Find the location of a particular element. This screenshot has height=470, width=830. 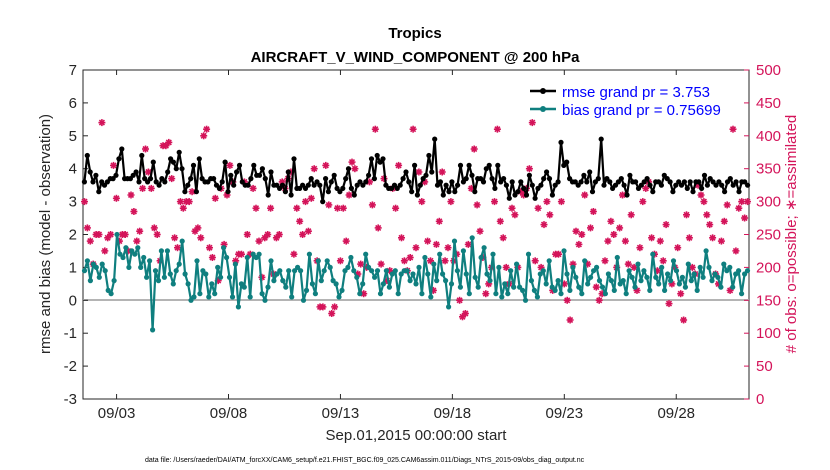

right-axis-ticks: 0 50 100 150 200 250 300 350 400 450 500 is located at coordinates (762, 235).